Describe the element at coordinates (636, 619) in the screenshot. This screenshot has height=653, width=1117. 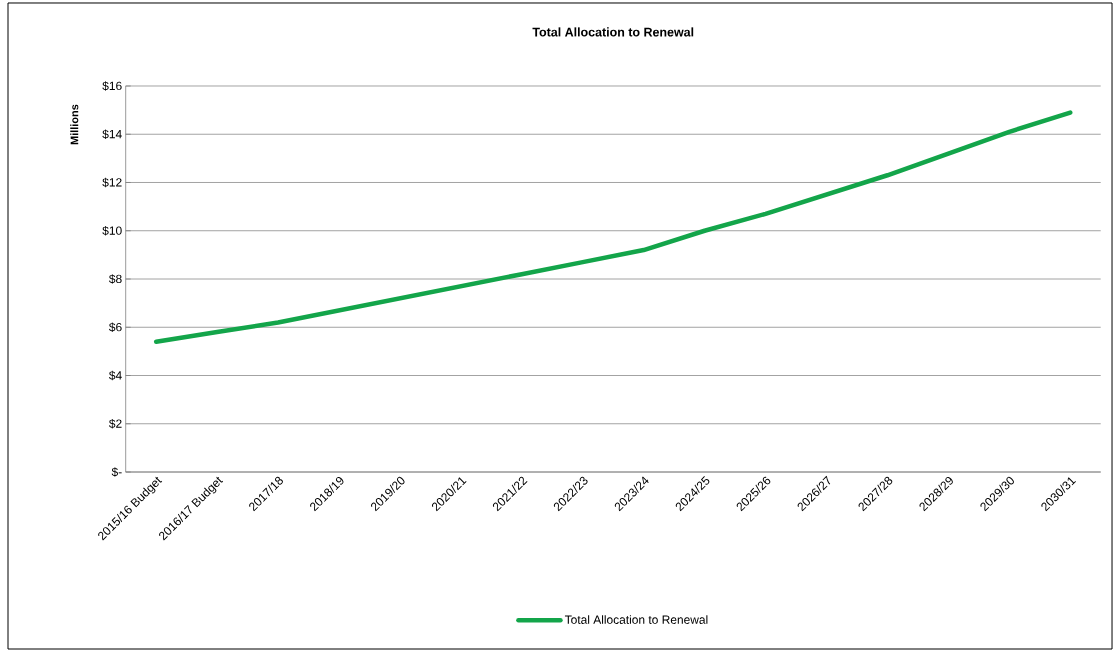
I see `legend-label: Total Allocation to Renewal` at that location.